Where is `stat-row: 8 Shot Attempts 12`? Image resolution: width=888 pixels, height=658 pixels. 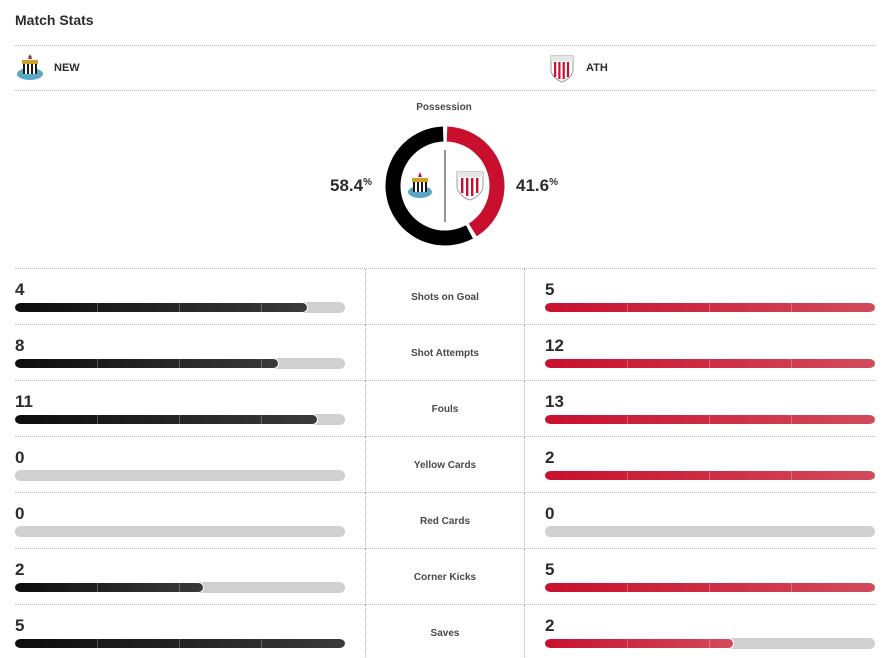
stat-row: 8 Shot Attempts 12 is located at coordinates (445, 352).